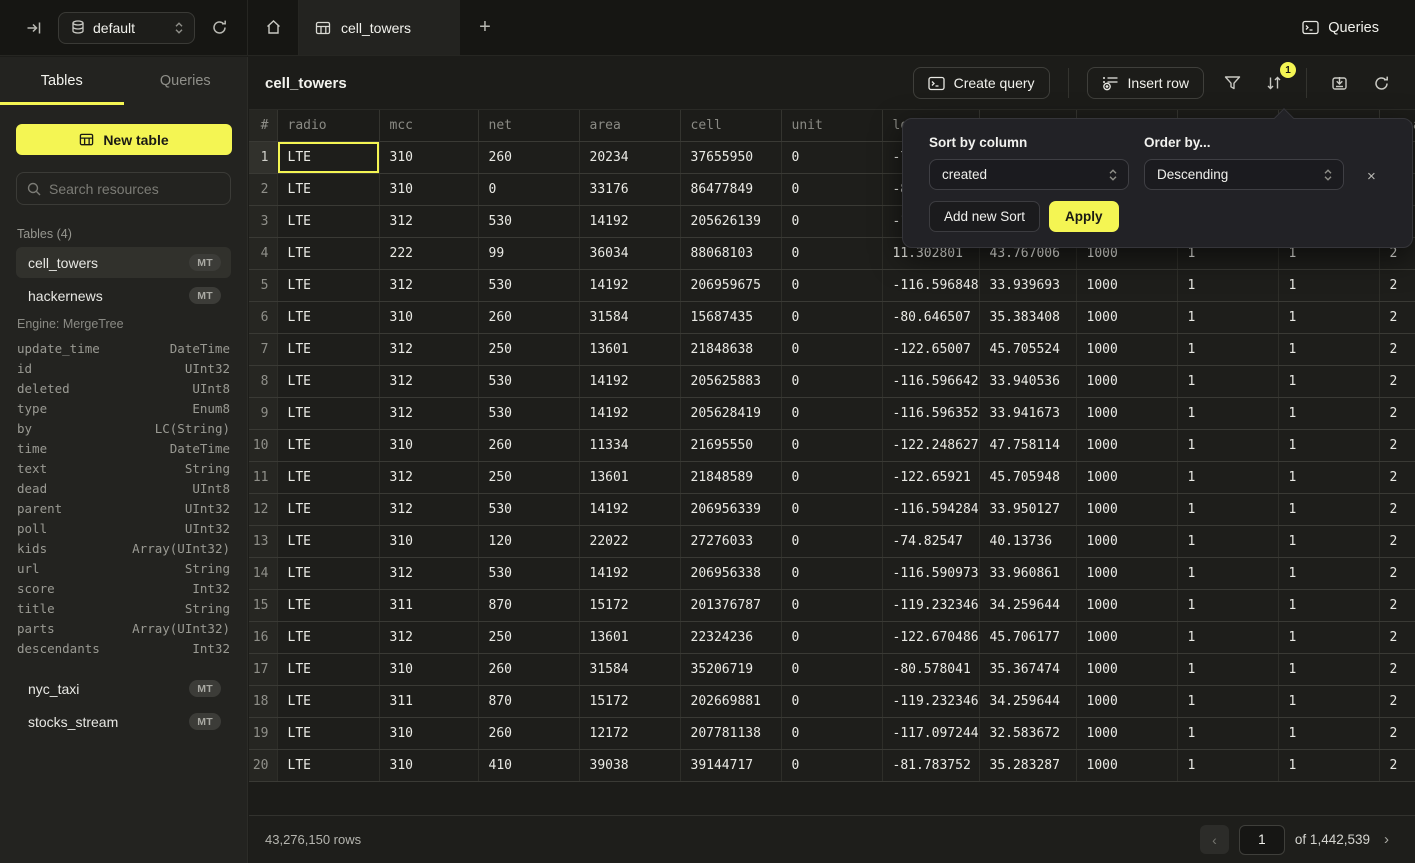 The height and width of the screenshot is (863, 1415). I want to click on table-cell: 27276033, so click(731, 541).